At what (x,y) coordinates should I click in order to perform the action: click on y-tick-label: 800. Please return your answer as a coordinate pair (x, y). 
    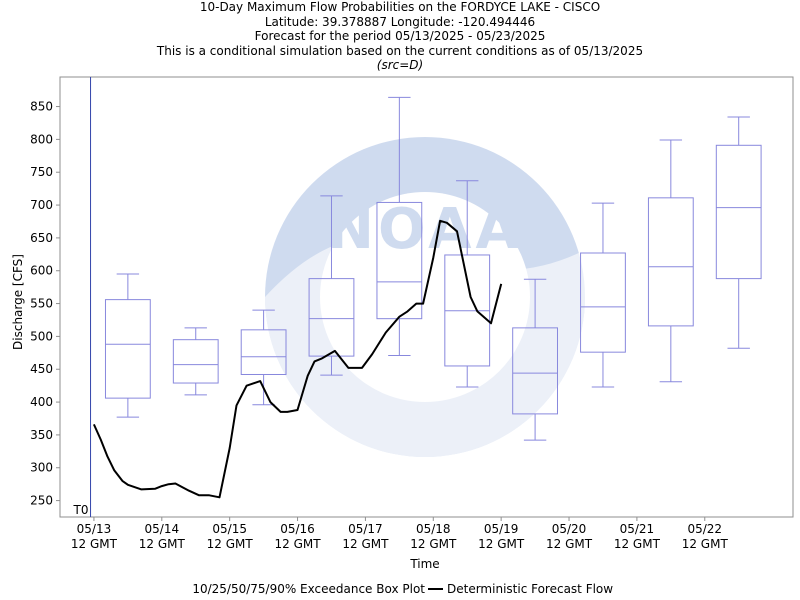
    Looking at the image, I should click on (41, 139).